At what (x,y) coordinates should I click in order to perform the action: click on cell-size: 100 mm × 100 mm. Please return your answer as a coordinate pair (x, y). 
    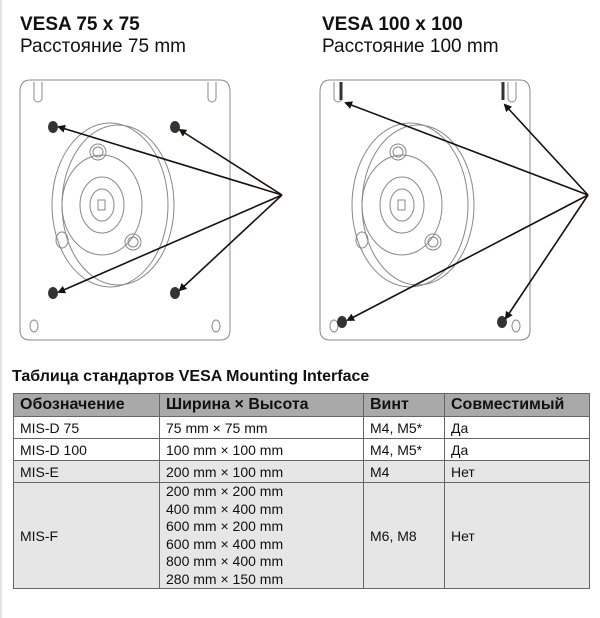
    Looking at the image, I should click on (261, 449).